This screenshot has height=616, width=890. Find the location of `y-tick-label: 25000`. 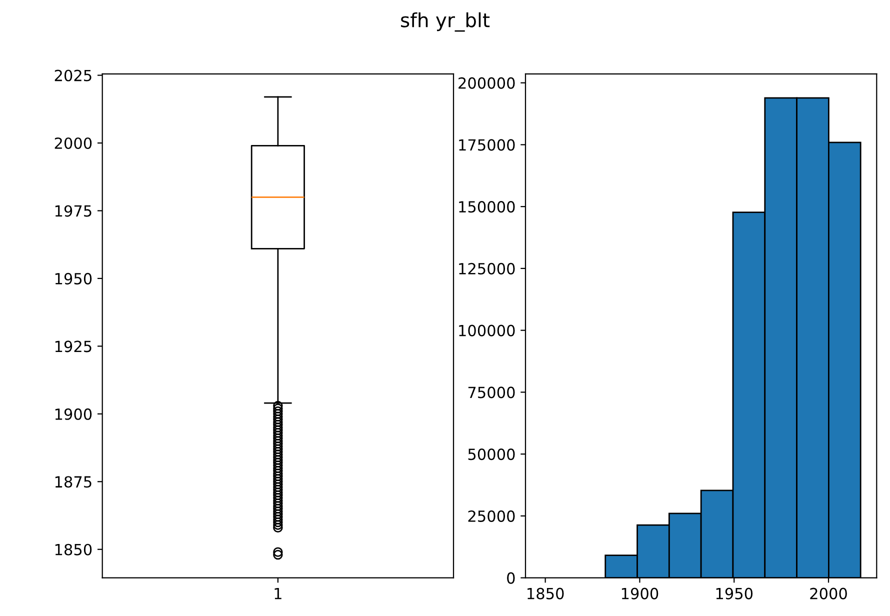

y-tick-label: 25000 is located at coordinates (491, 516).